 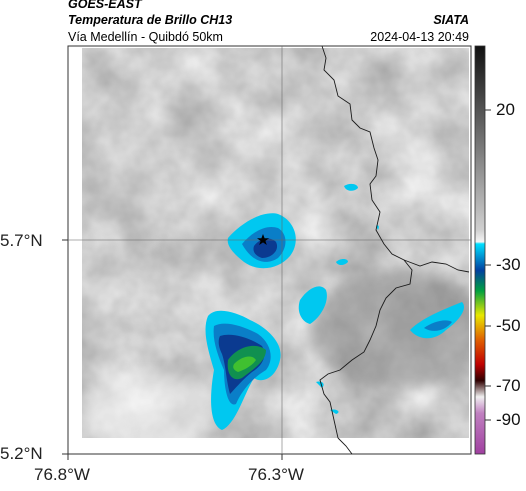 I want to click on product-title: Temperatura de Brillo CH13, so click(x=150, y=20).